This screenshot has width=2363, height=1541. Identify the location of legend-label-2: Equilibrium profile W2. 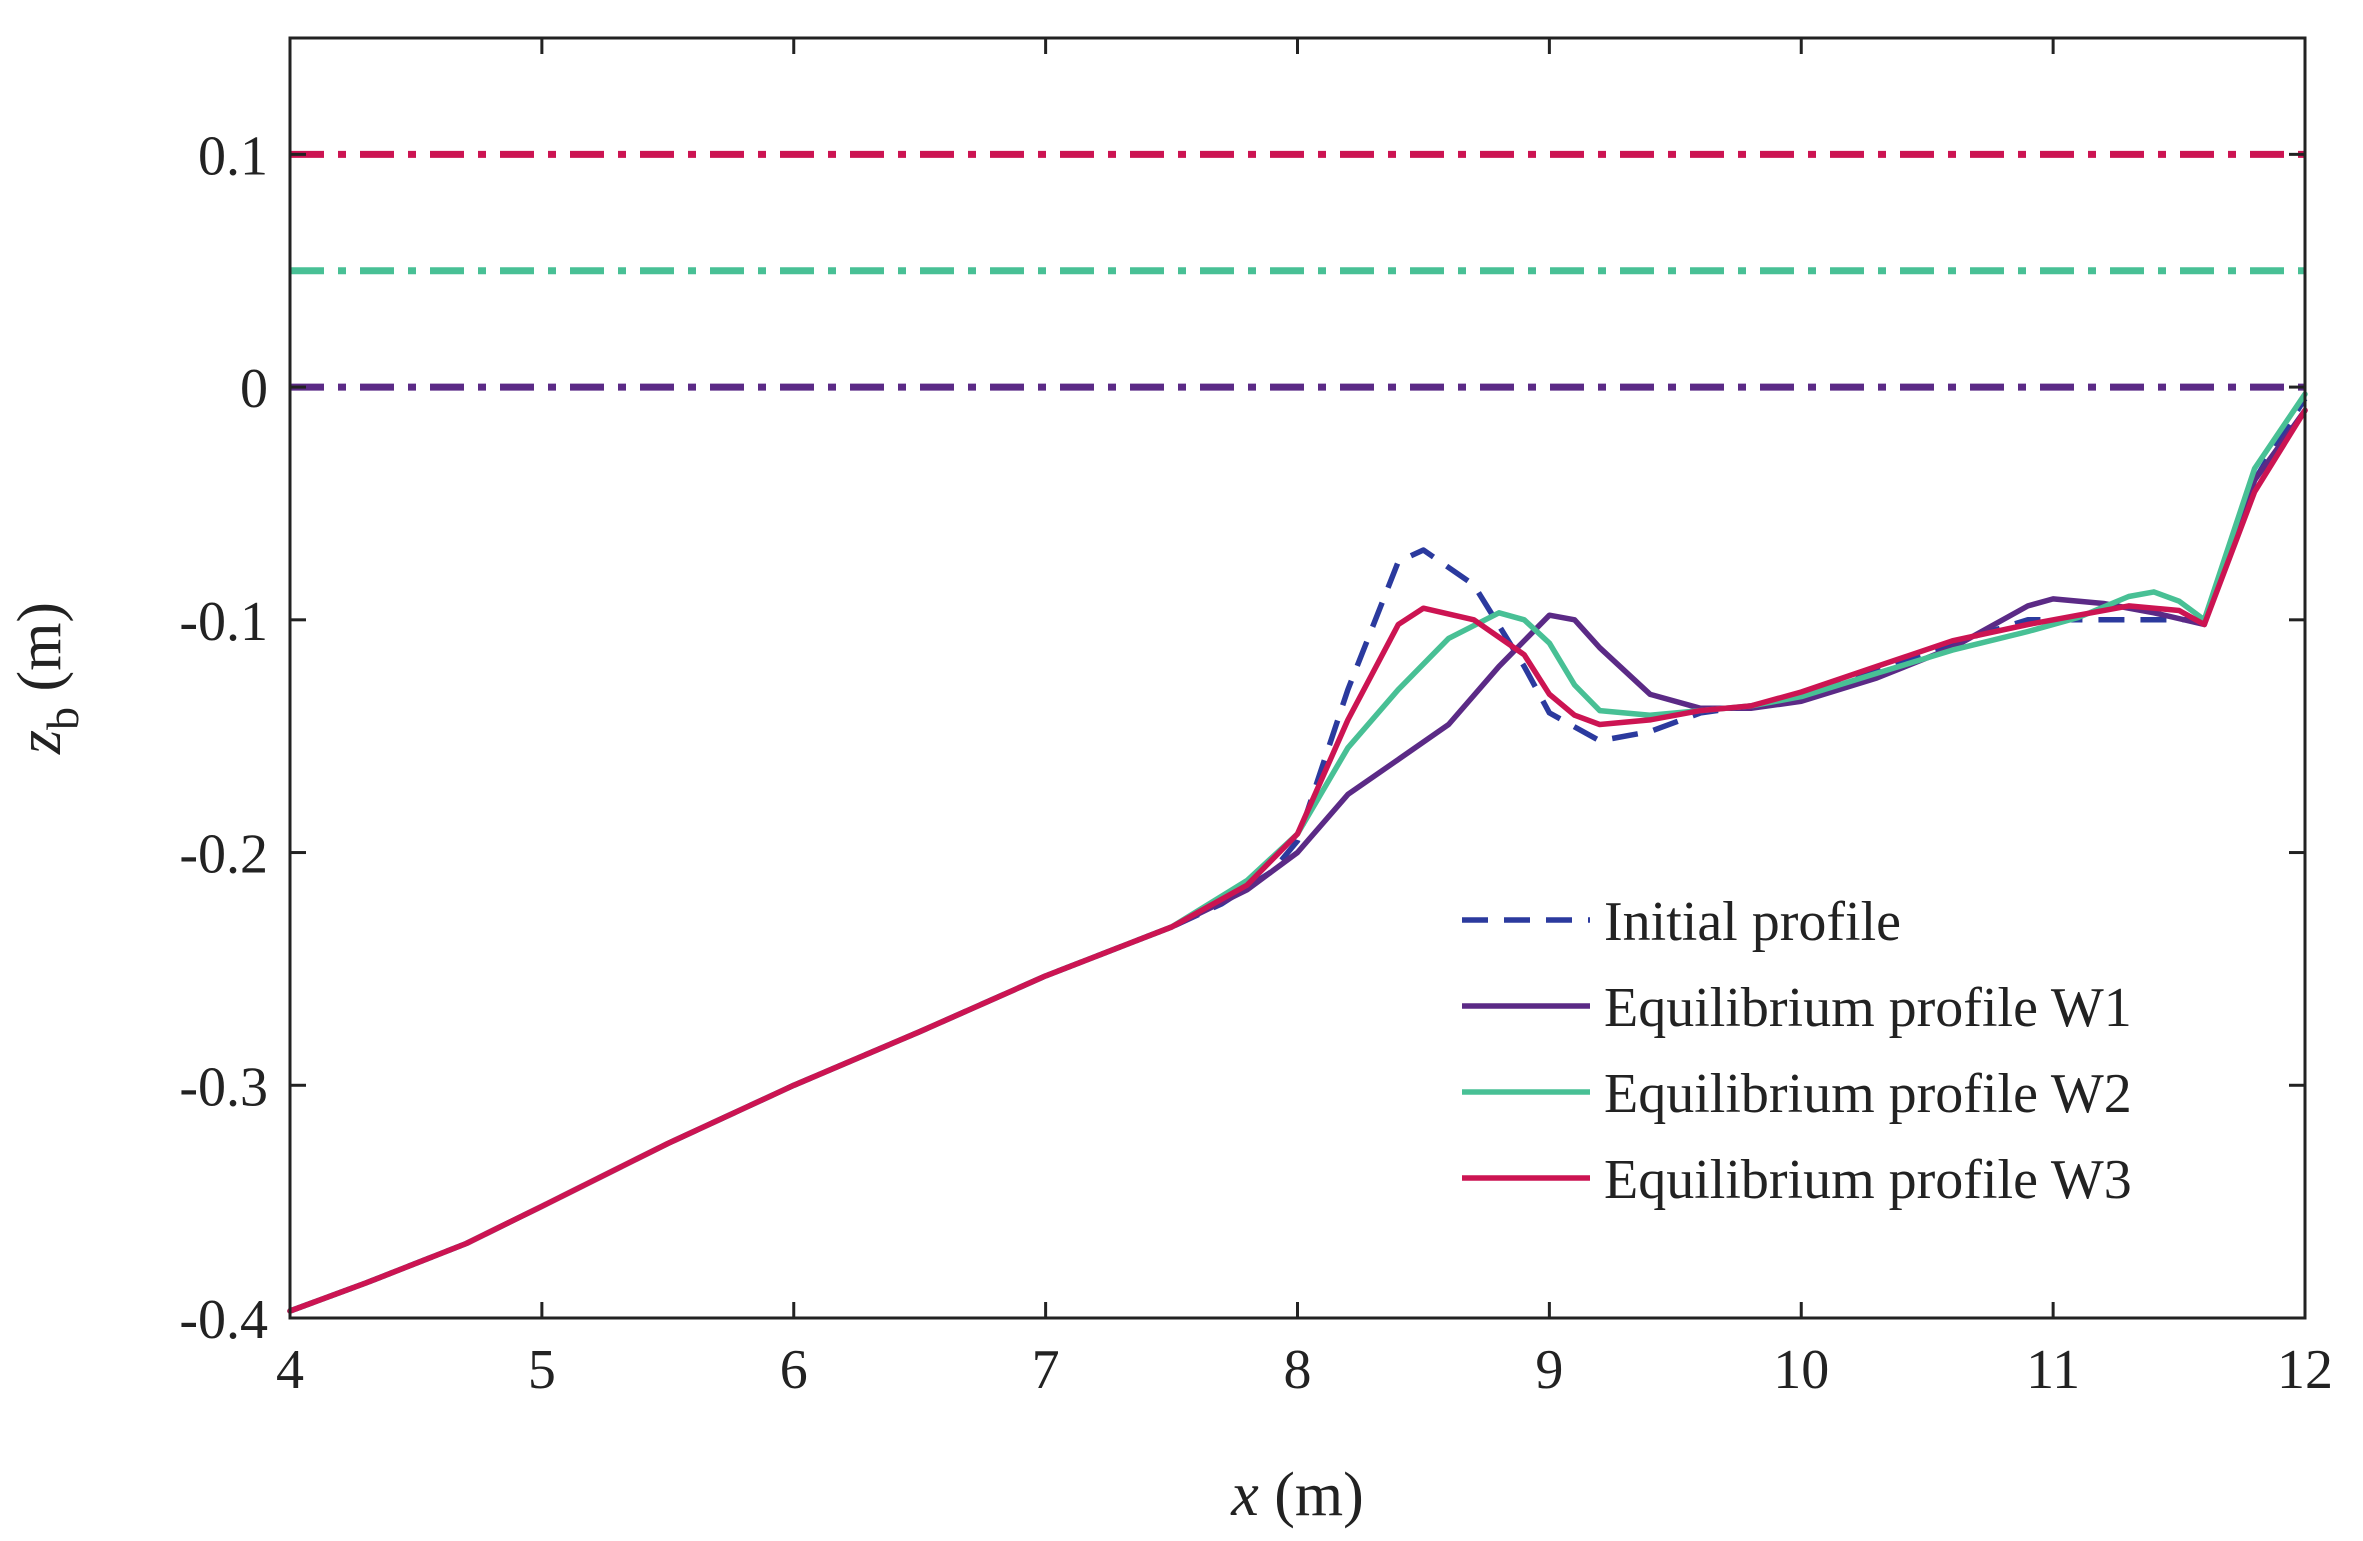
(1868, 1094).